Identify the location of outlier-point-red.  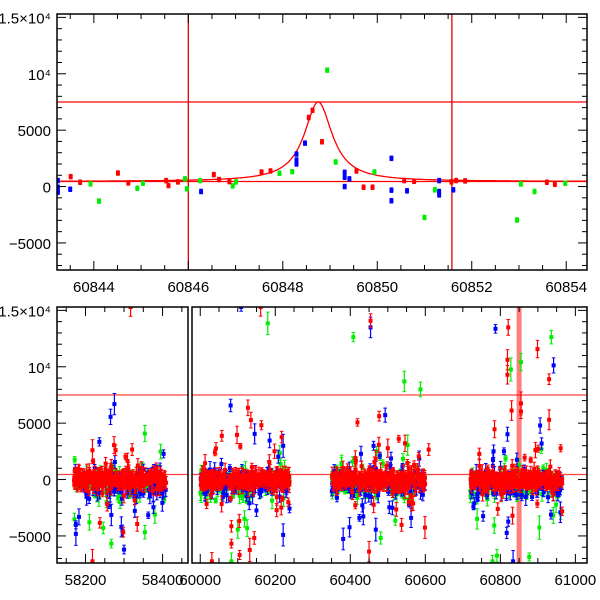
(123, 532).